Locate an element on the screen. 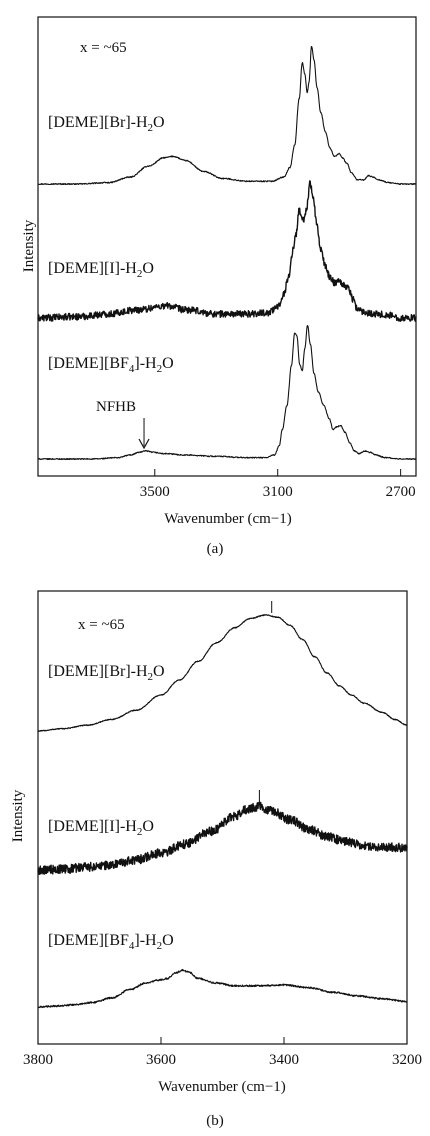 The width and height of the screenshot is (430, 1136). panel-a-y-axis-label: Intensity is located at coordinates (29, 245).